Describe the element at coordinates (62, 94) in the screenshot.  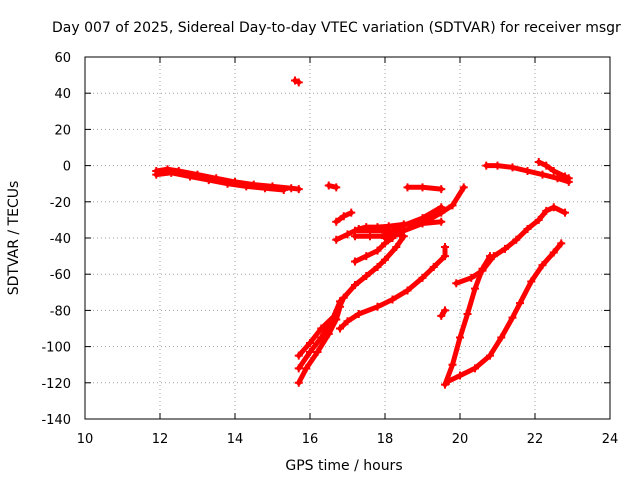
I see `y-tick-label: 40` at that location.